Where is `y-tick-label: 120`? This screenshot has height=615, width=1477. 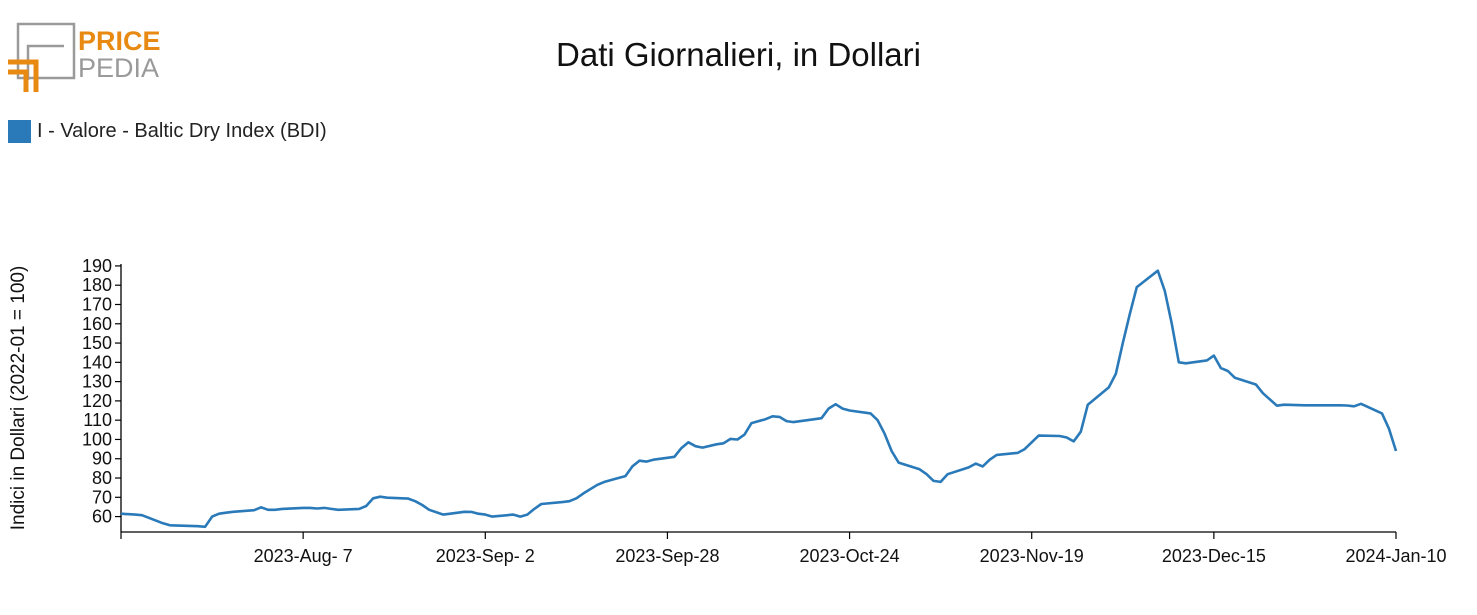 y-tick-label: 120 is located at coordinates (97, 401).